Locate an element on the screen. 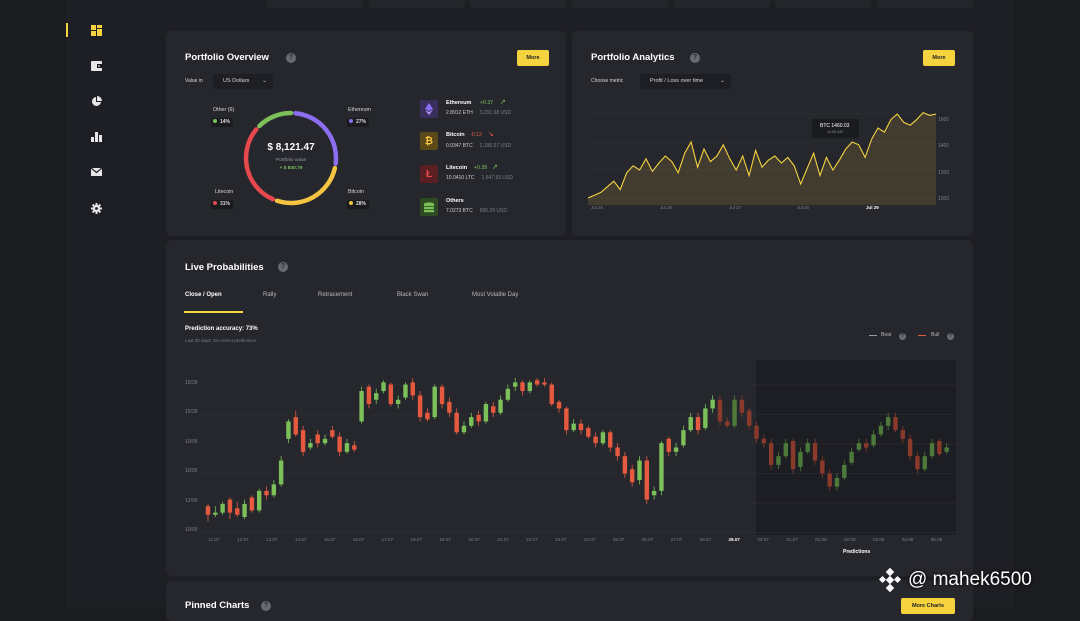  overview-more-button: More is located at coordinates (533, 58).